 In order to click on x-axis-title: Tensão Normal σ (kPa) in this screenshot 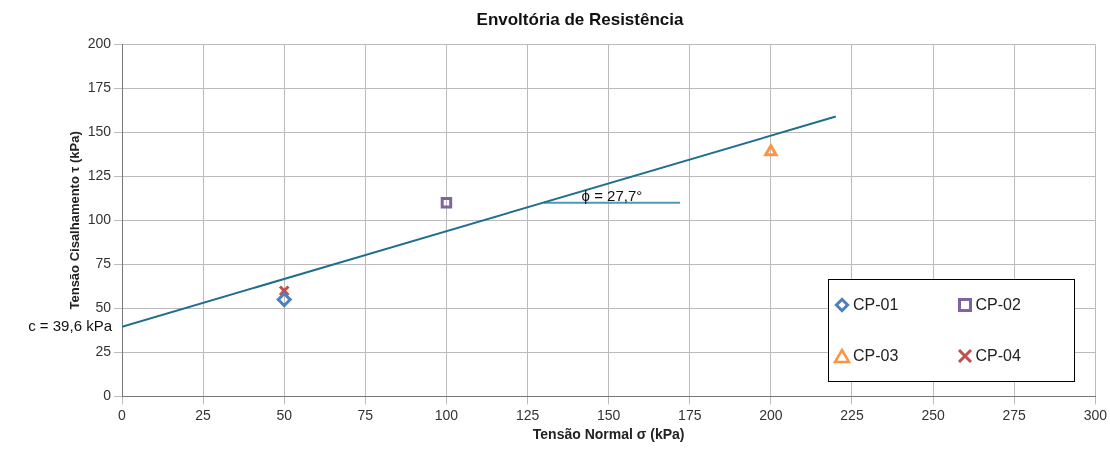, I will do `click(608, 434)`.